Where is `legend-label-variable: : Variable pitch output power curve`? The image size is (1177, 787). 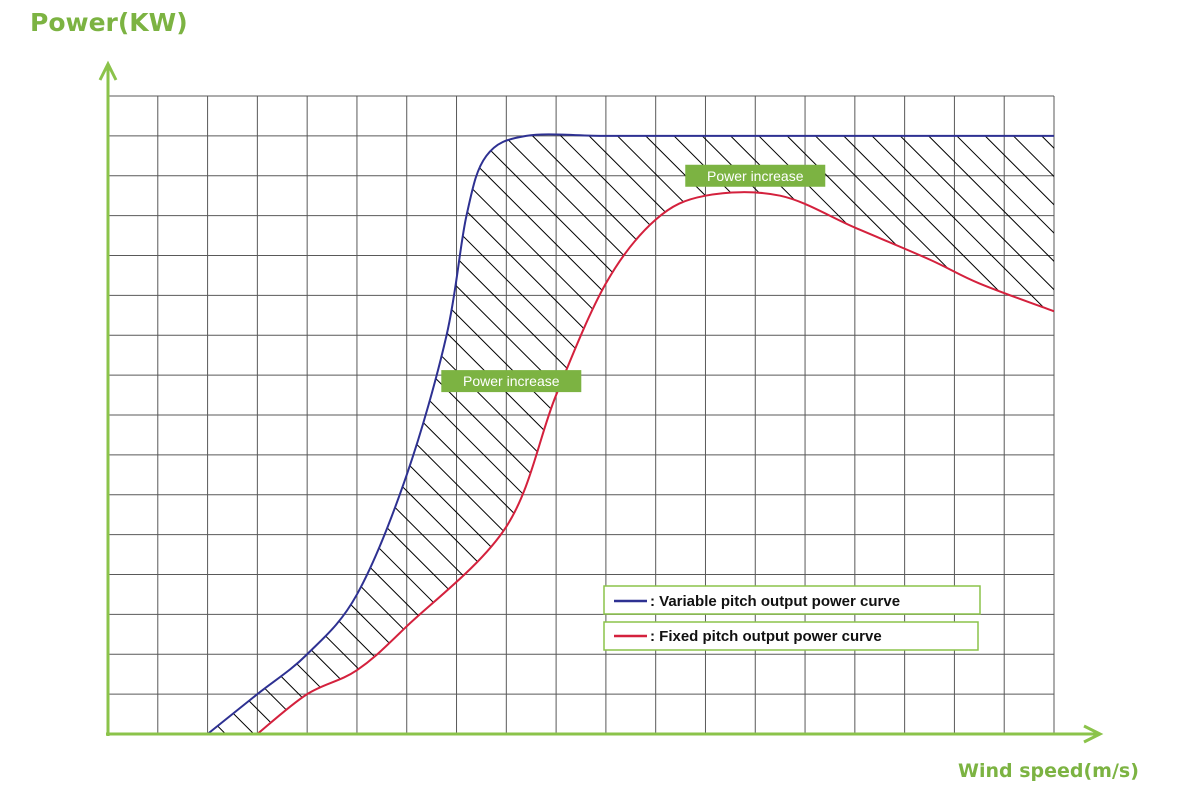
legend-label-variable: : Variable pitch output power curve is located at coordinates (775, 601).